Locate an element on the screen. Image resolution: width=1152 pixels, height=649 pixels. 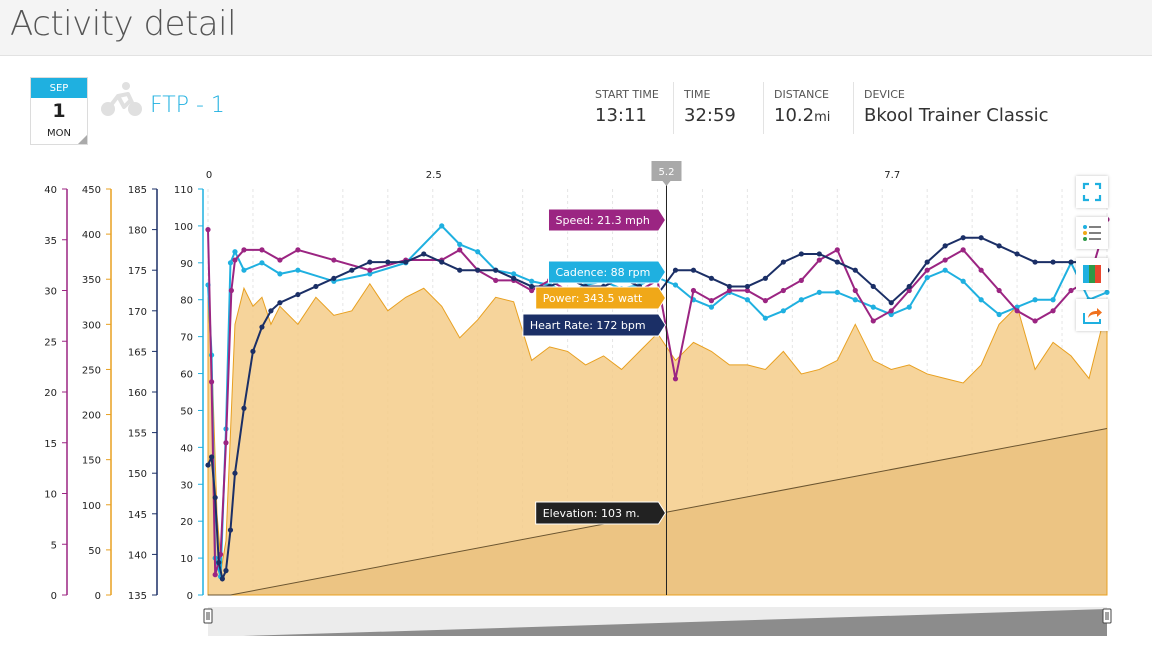
axis-tick-label: 30 is located at coordinates (186, 485).